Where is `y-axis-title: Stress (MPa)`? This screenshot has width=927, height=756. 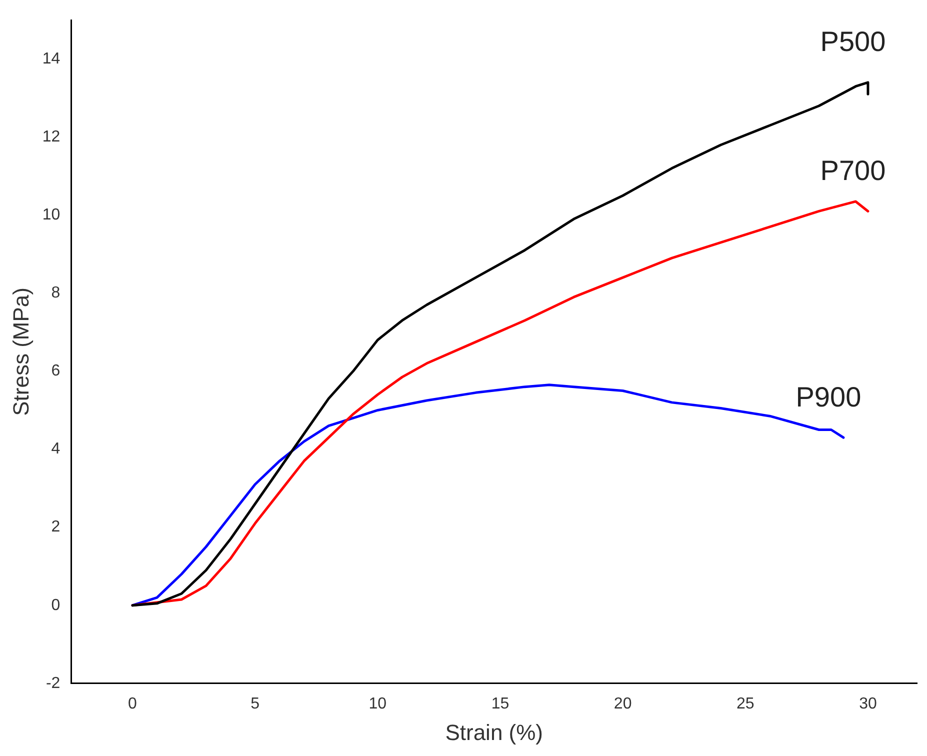 y-axis-title: Stress (MPa) is located at coordinates (21, 352).